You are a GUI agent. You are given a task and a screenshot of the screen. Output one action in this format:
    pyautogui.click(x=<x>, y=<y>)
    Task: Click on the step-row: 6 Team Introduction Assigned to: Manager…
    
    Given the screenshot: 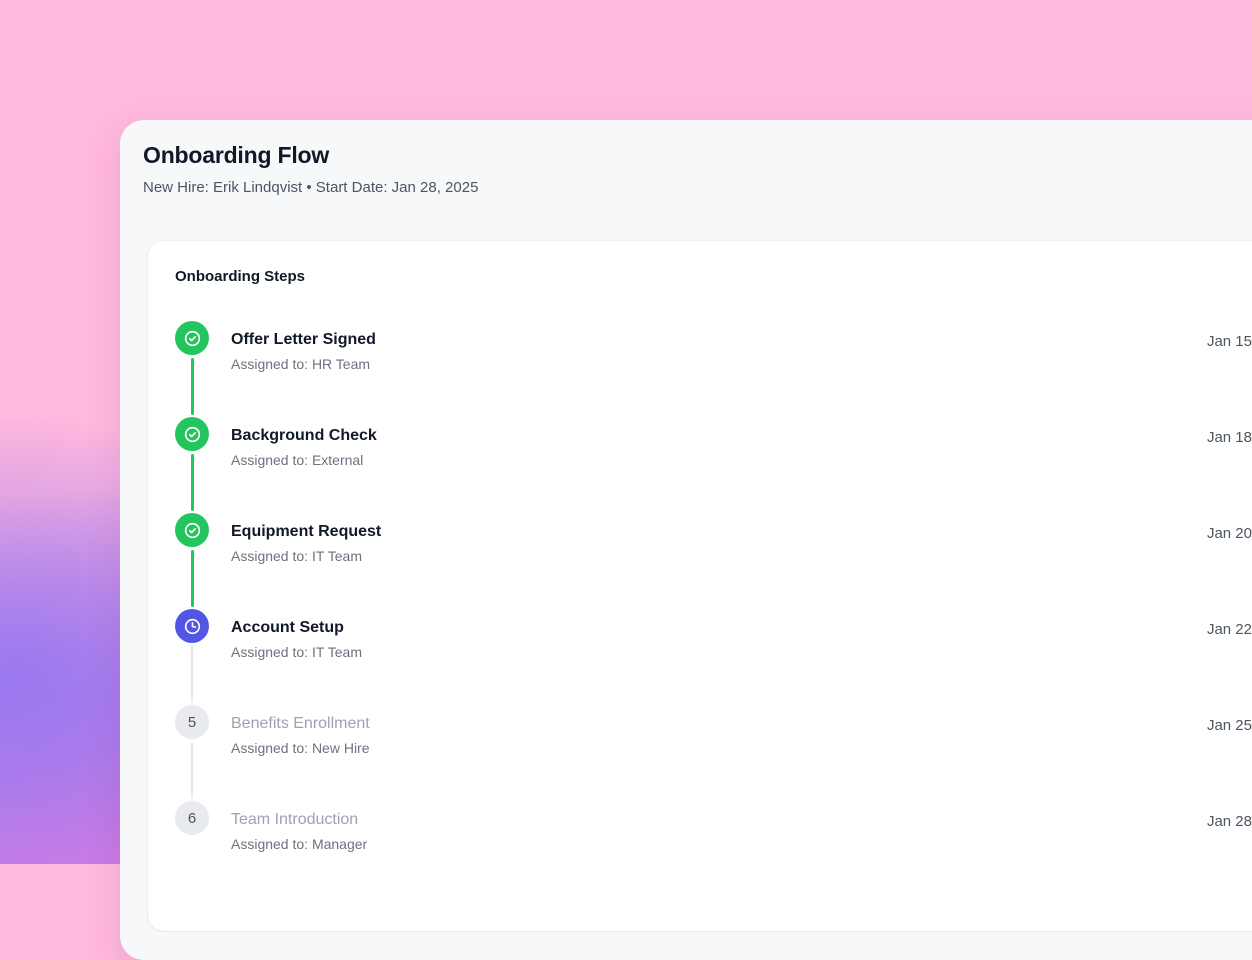 What is the action you would take?
    pyautogui.click(x=700, y=849)
    